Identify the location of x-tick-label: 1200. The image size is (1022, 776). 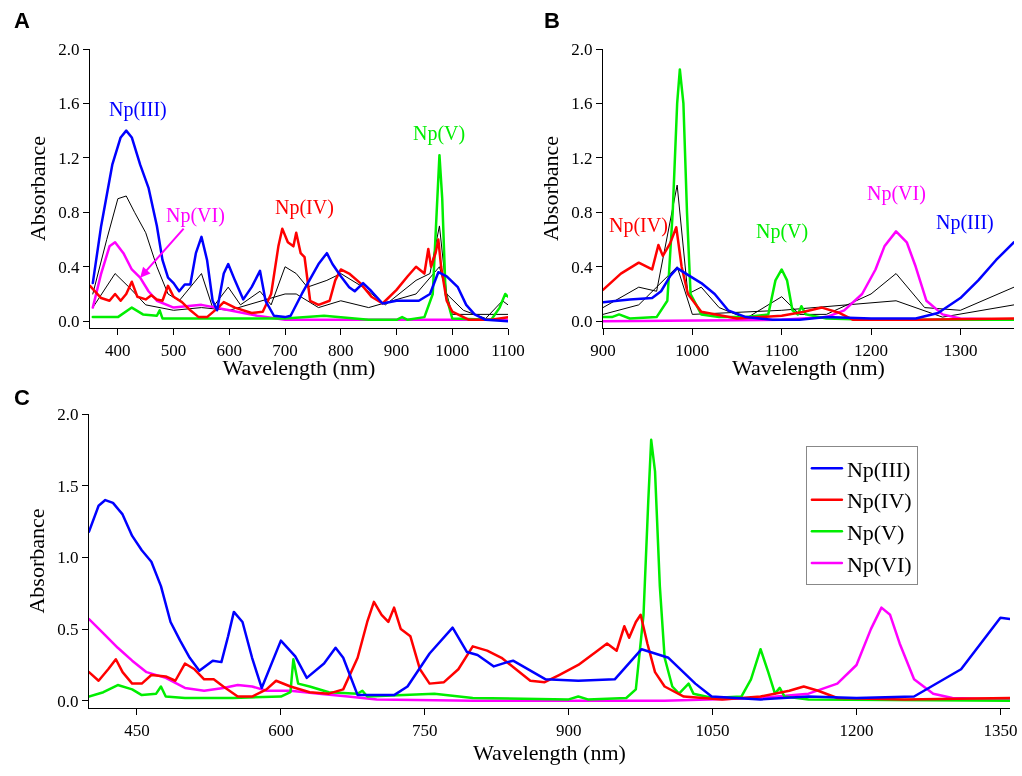
(856, 730).